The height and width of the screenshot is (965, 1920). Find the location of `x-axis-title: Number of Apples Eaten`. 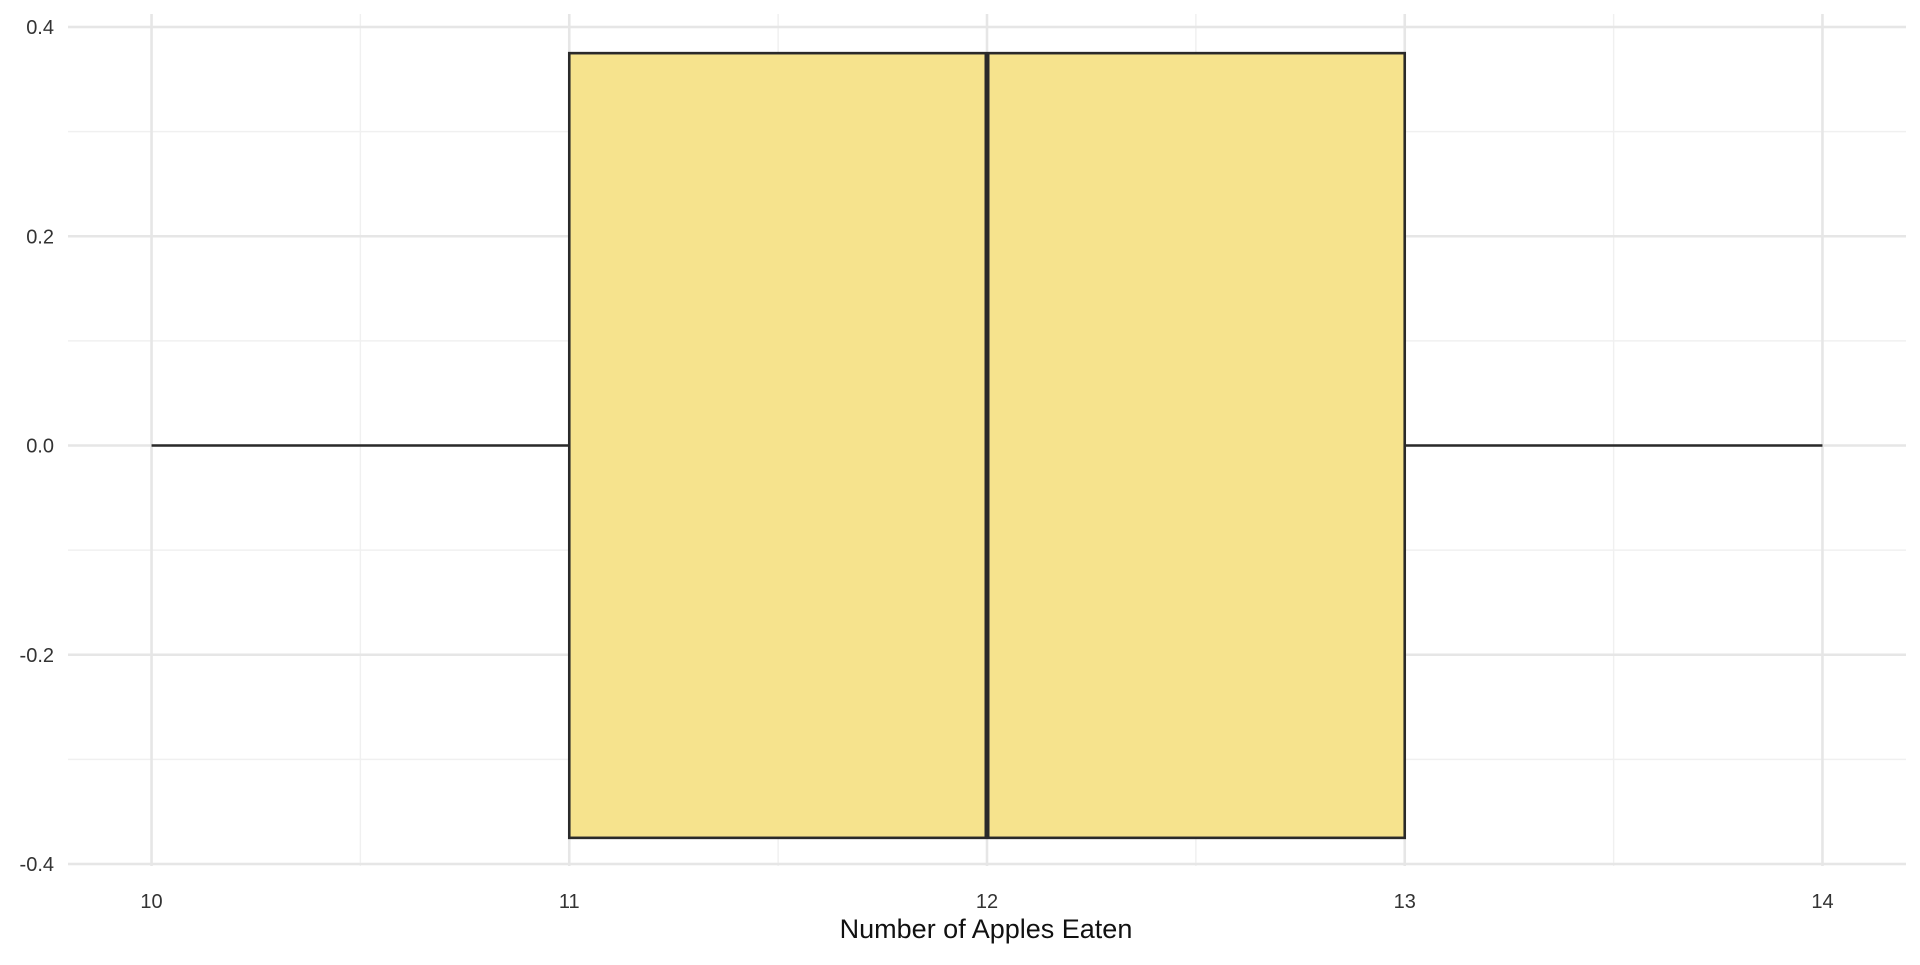

x-axis-title: Number of Apples Eaten is located at coordinates (986, 929).